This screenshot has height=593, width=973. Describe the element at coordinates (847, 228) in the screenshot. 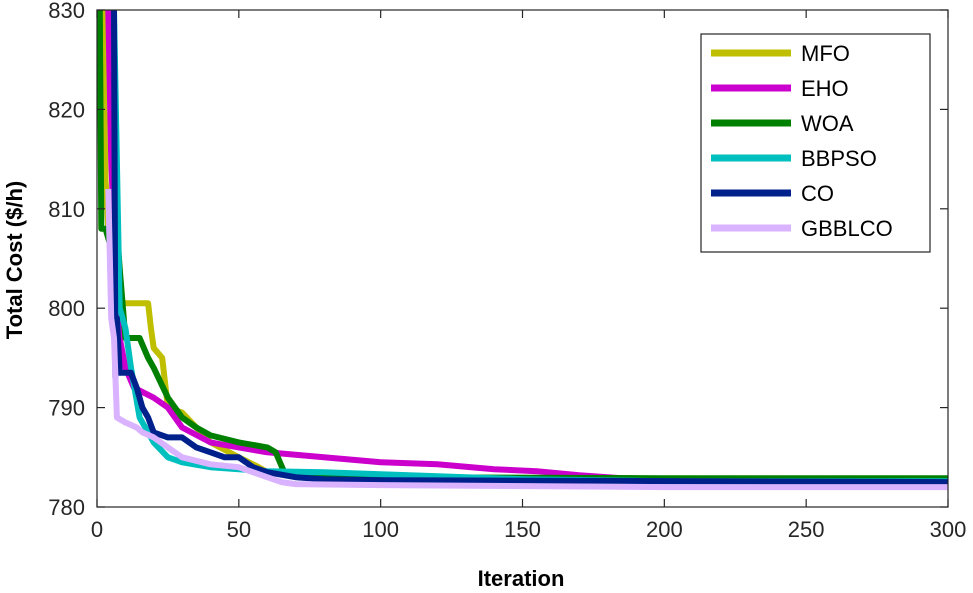

I see `legend-label-gbblco: GBBLCO` at that location.